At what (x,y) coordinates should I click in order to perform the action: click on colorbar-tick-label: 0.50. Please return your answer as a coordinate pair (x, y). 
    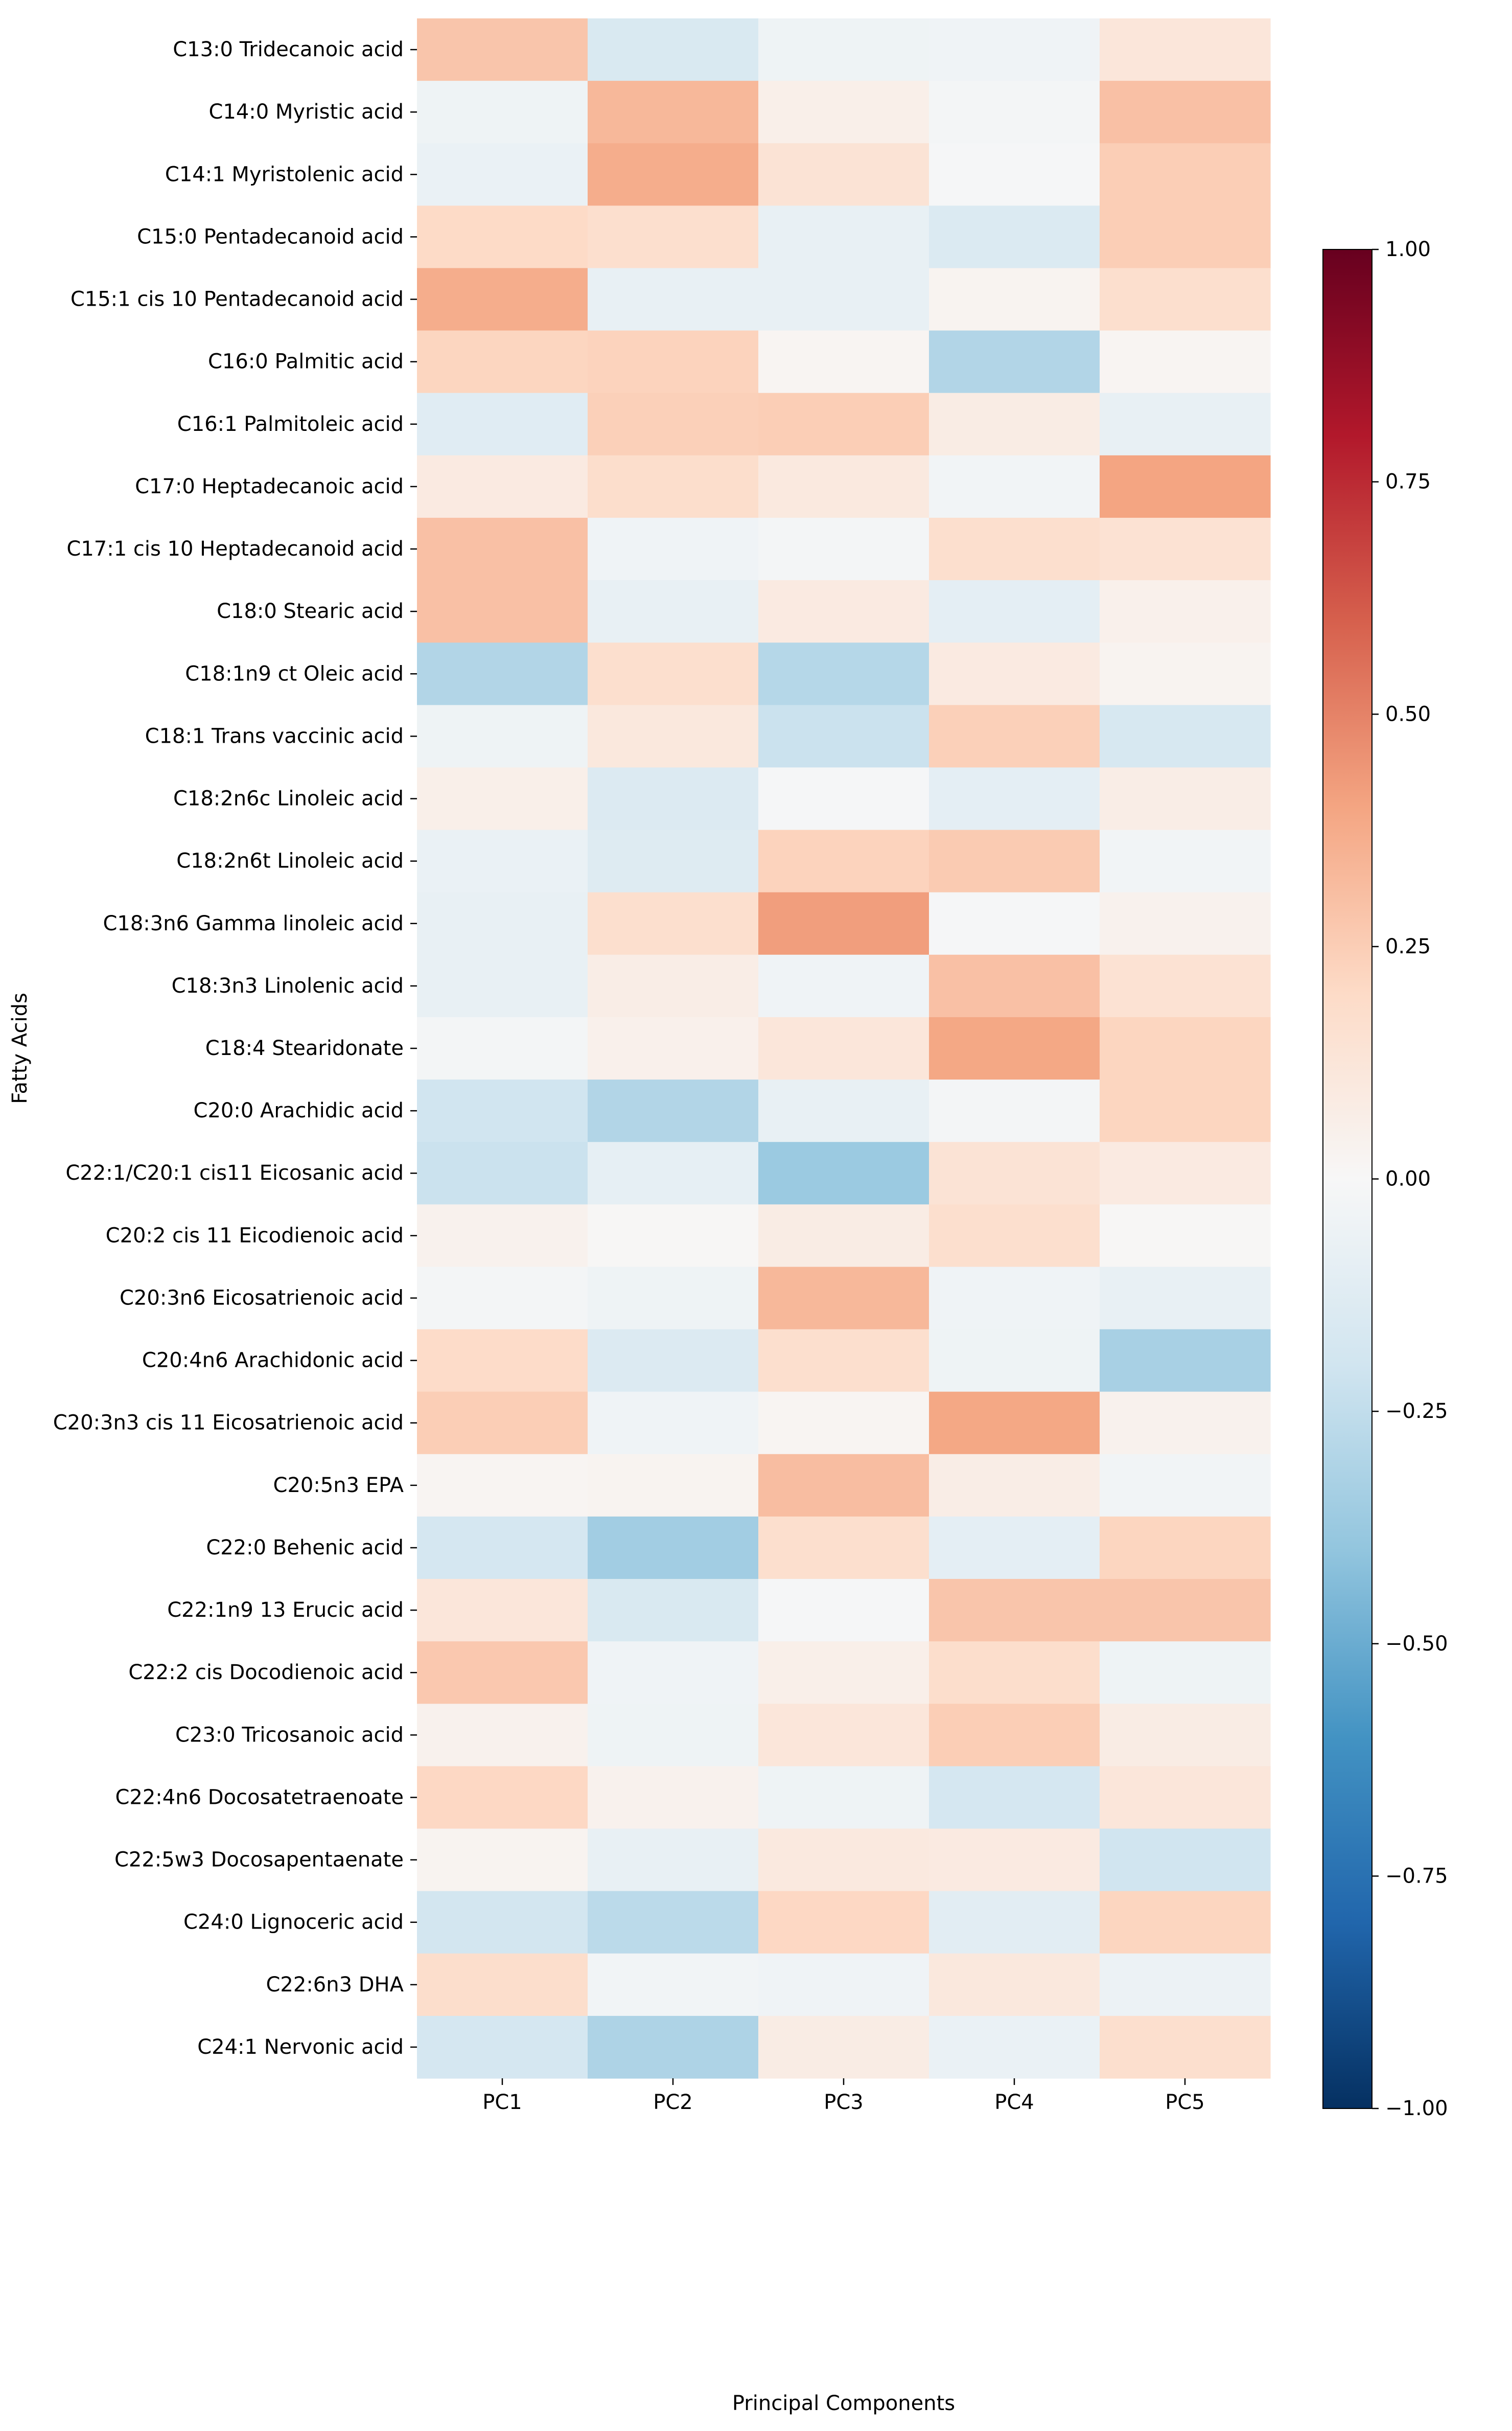
    Looking at the image, I should click on (1408, 714).